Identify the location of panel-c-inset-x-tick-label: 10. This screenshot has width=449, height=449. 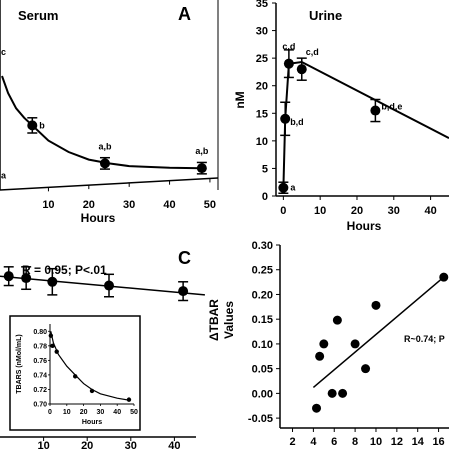
(67, 412).